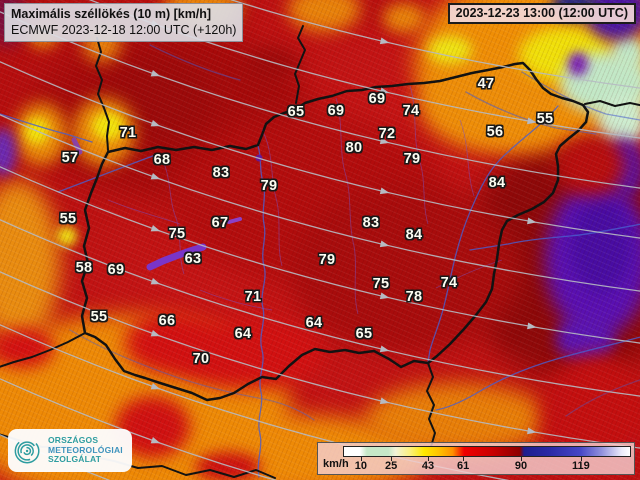  What do you see at coordinates (201, 359) in the screenshot?
I see `station-value: 70` at bounding box center [201, 359].